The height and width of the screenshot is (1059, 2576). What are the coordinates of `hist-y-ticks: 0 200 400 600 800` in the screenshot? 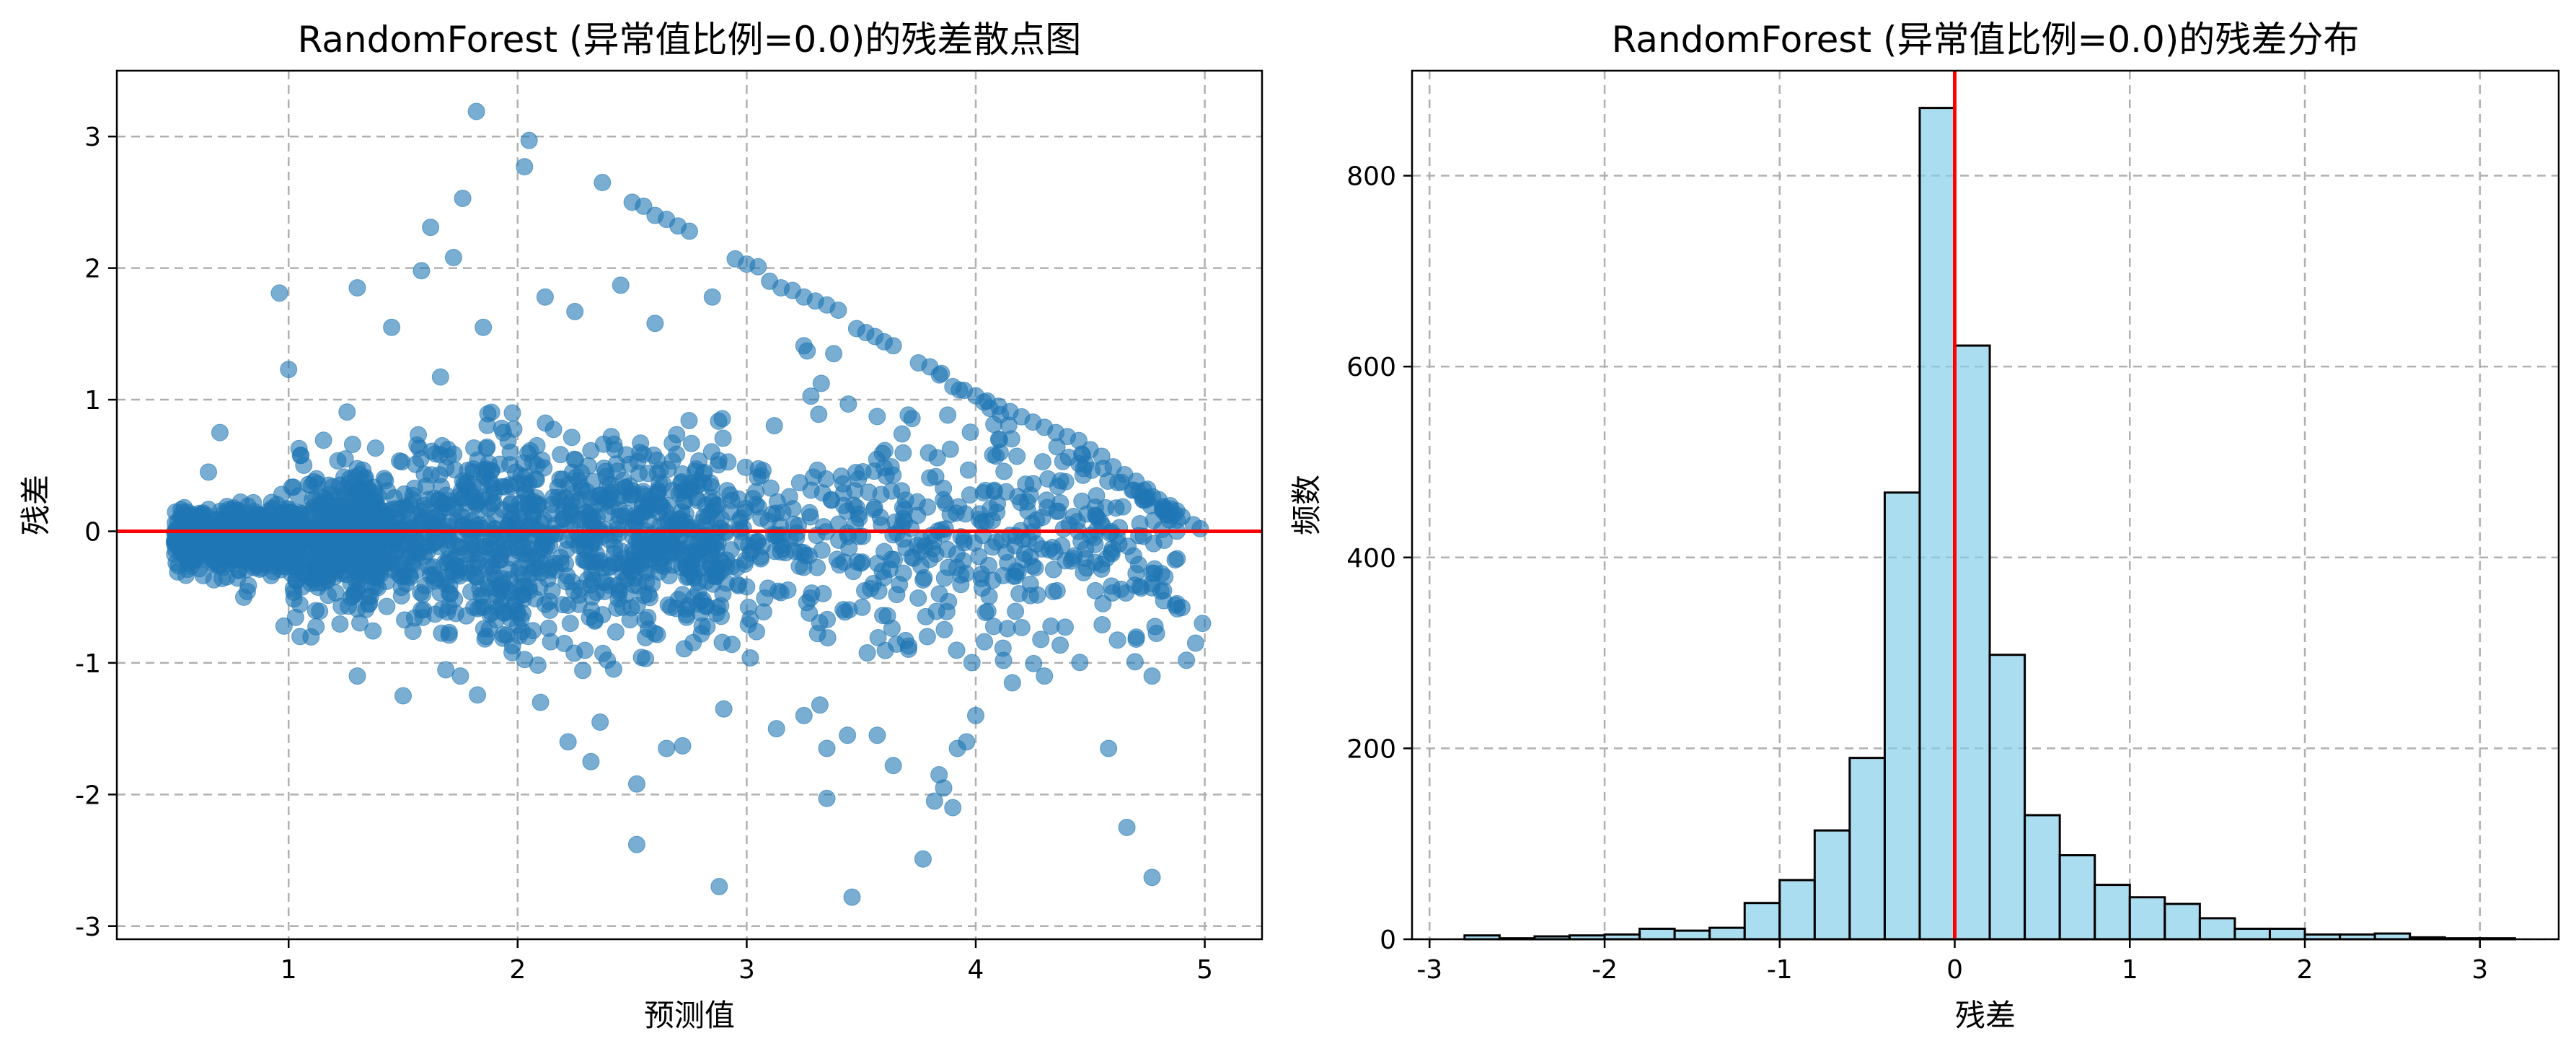 It's located at (1379, 558).